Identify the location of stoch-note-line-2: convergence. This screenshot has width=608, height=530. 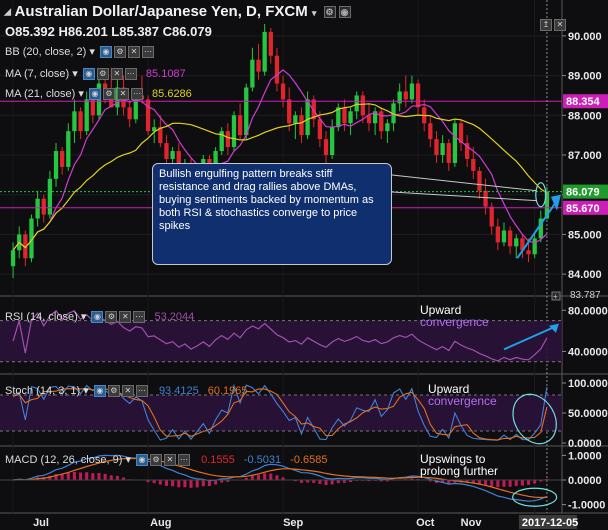
(462, 401).